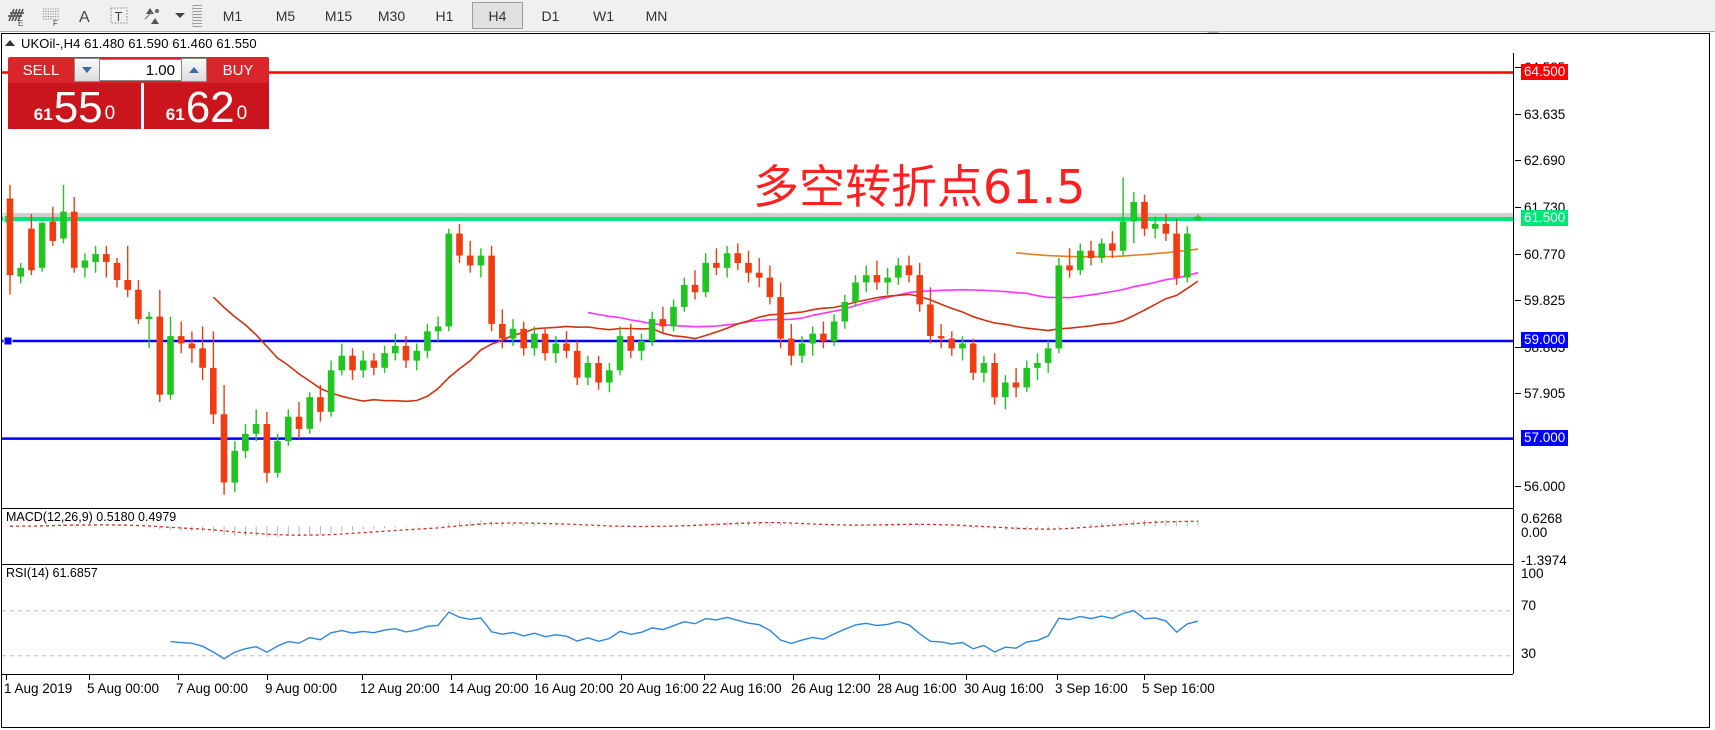 The image size is (1715, 730). What do you see at coordinates (1540, 393) in the screenshot?
I see `price-tick: 57.905` at bounding box center [1540, 393].